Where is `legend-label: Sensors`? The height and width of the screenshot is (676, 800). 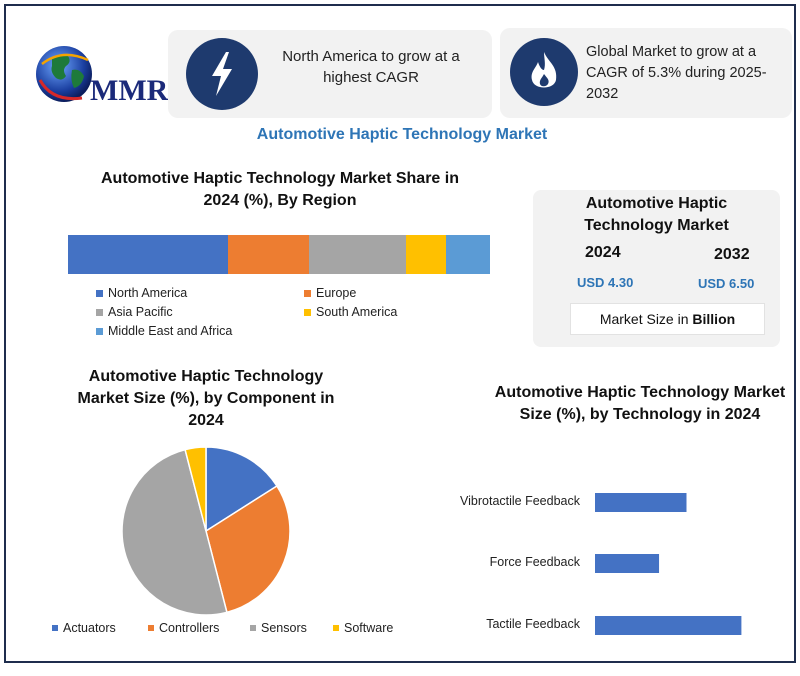
legend-label: Sensors is located at coordinates (284, 628).